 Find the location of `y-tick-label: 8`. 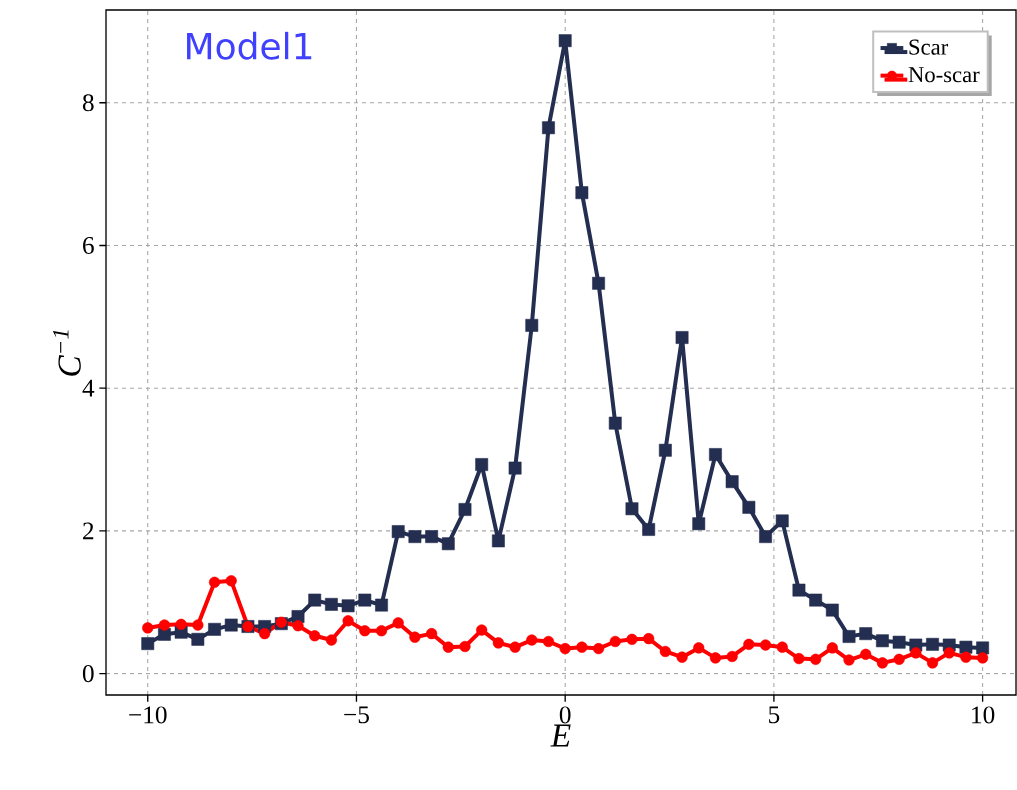

y-tick-label: 8 is located at coordinates (88, 103).